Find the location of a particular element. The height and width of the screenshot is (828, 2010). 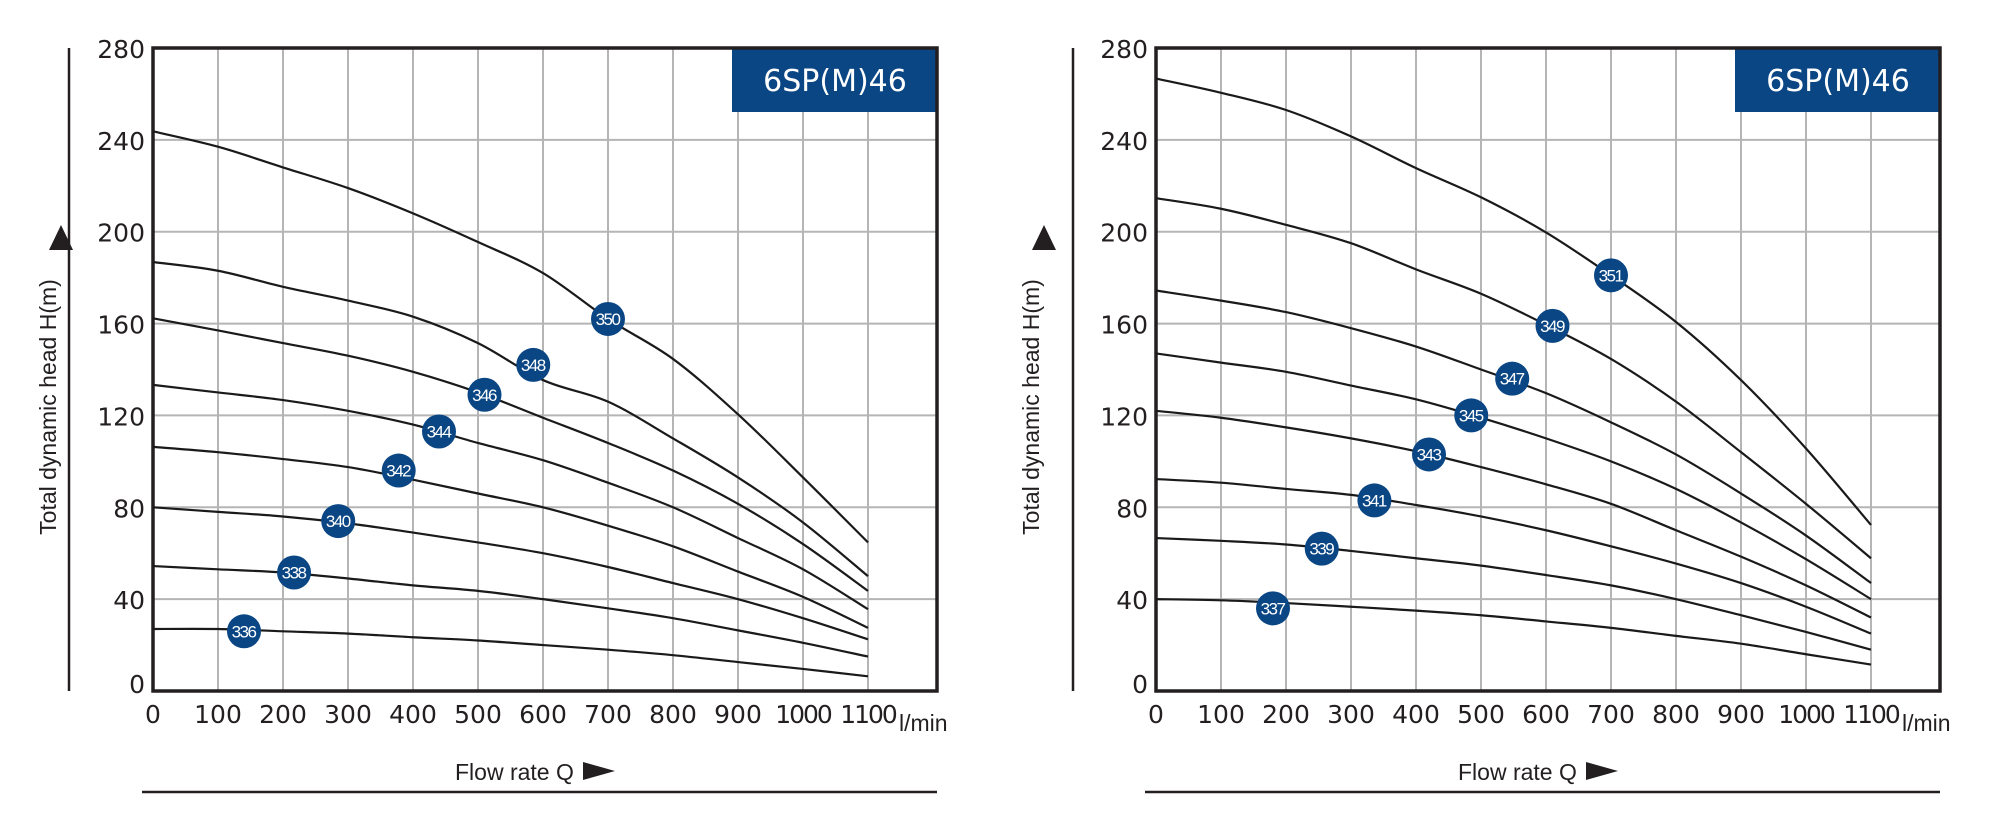

curve-label: 341 is located at coordinates (1374, 500).